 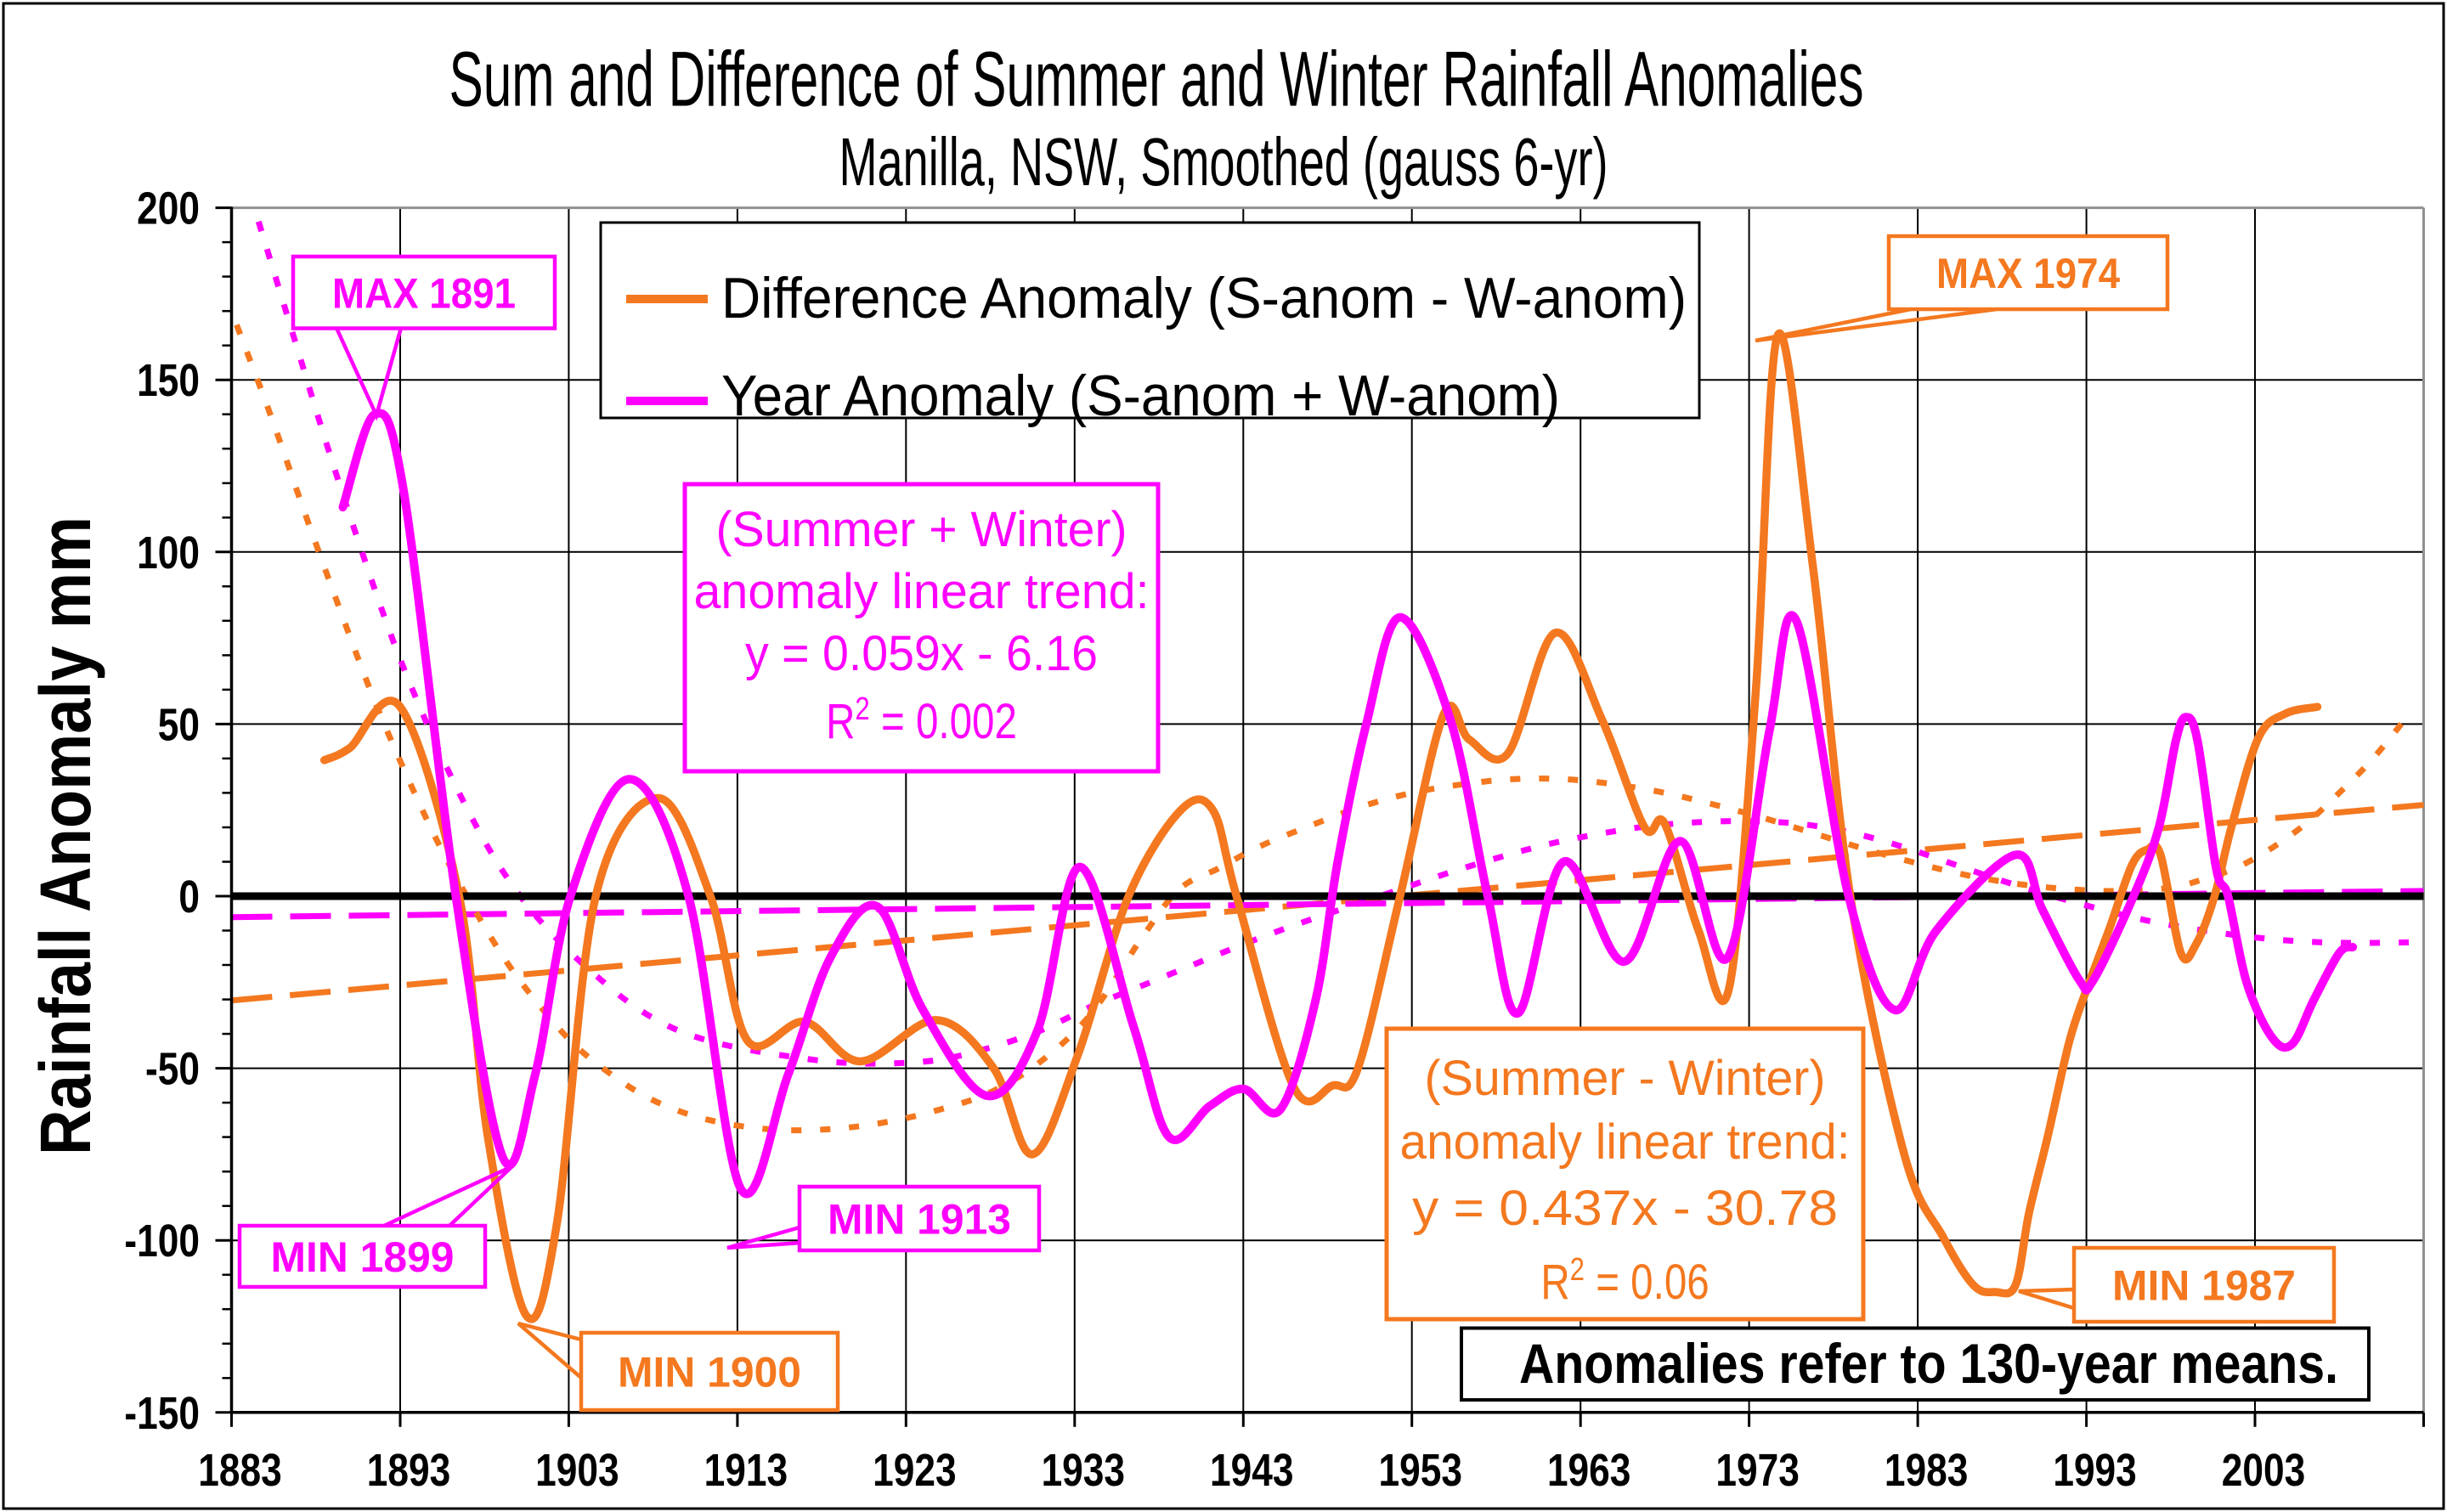 What do you see at coordinates (168, 208) in the screenshot?
I see `svg-text: 200` at bounding box center [168, 208].